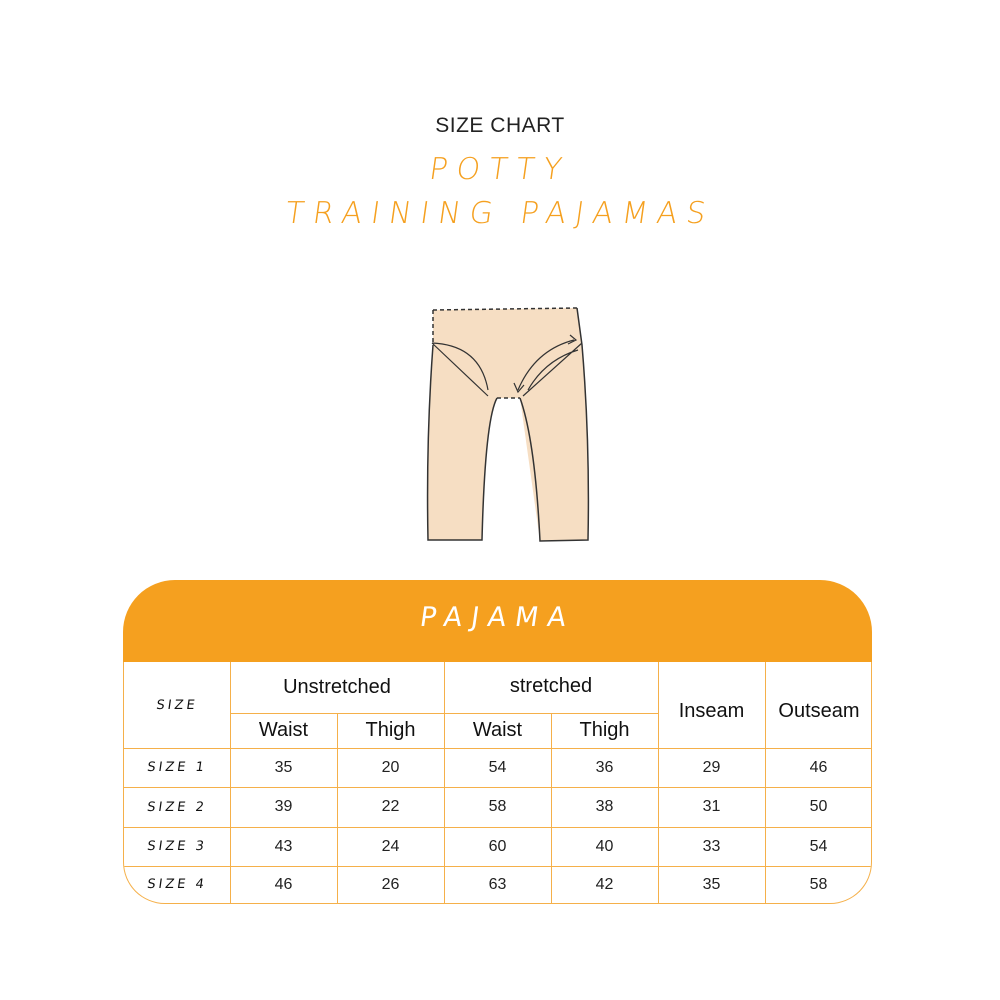 The height and width of the screenshot is (1000, 1000). What do you see at coordinates (819, 710) in the screenshot?
I see `header-outseam: Outseam` at bounding box center [819, 710].